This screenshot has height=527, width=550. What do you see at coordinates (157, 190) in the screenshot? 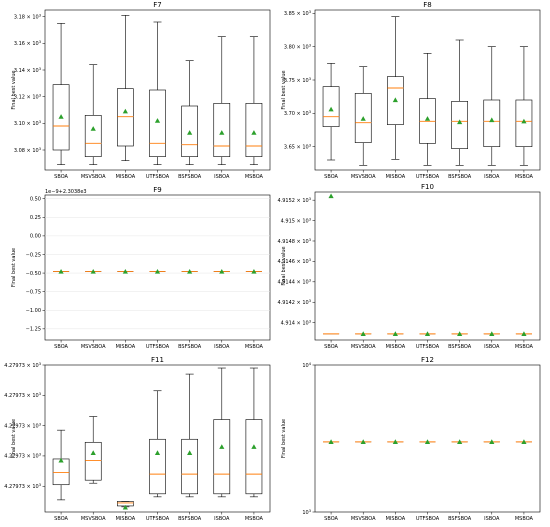
I see `chart-title: F9` at bounding box center [157, 190].